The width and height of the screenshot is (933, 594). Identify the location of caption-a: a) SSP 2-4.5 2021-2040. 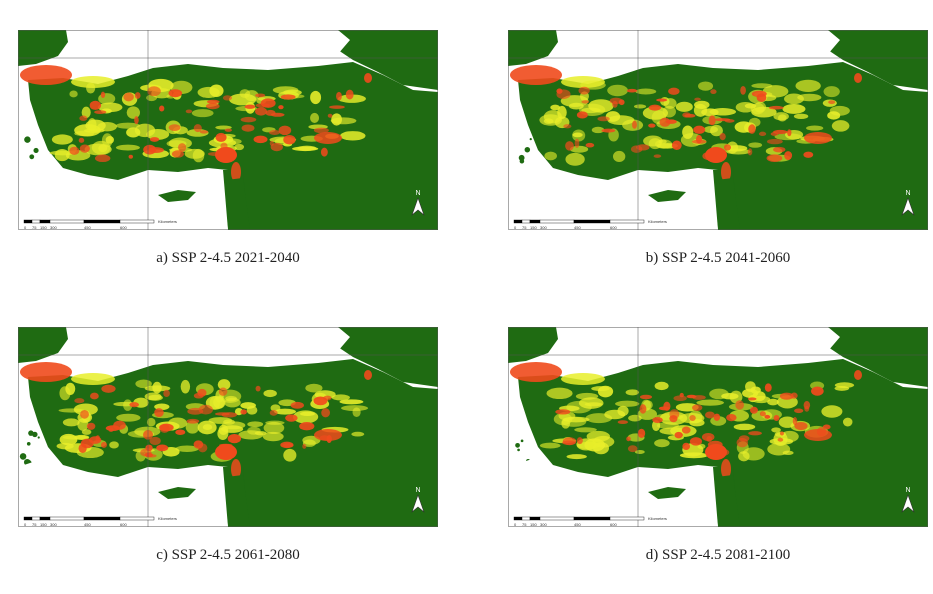
(228, 258).